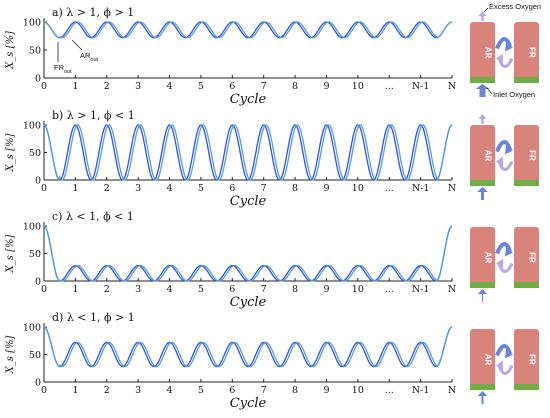  I want to click on fr-label: FR, so click(532, 257).